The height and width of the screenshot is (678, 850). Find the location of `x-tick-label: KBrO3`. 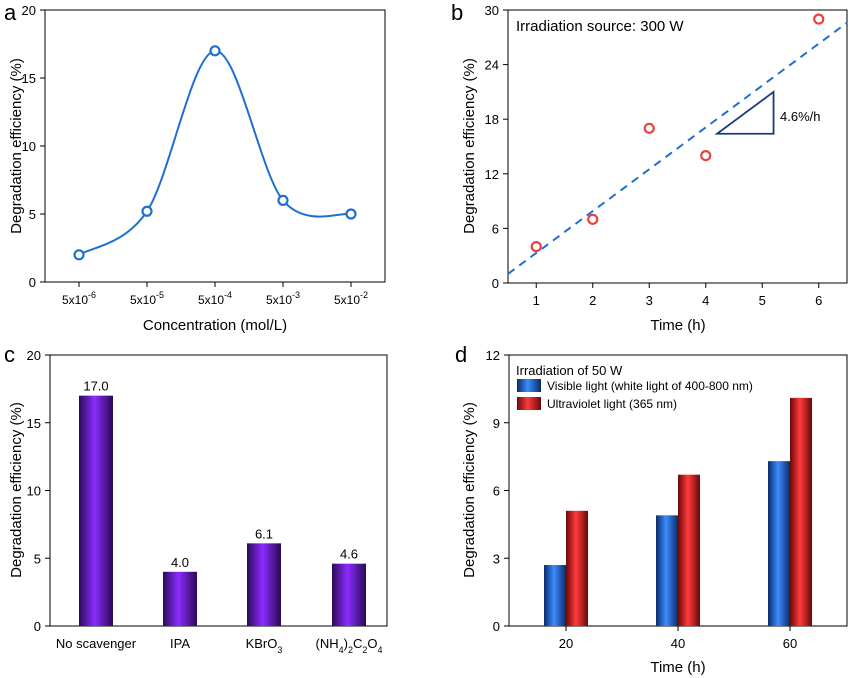

x-tick-label: KBrO3 is located at coordinates (264, 645).